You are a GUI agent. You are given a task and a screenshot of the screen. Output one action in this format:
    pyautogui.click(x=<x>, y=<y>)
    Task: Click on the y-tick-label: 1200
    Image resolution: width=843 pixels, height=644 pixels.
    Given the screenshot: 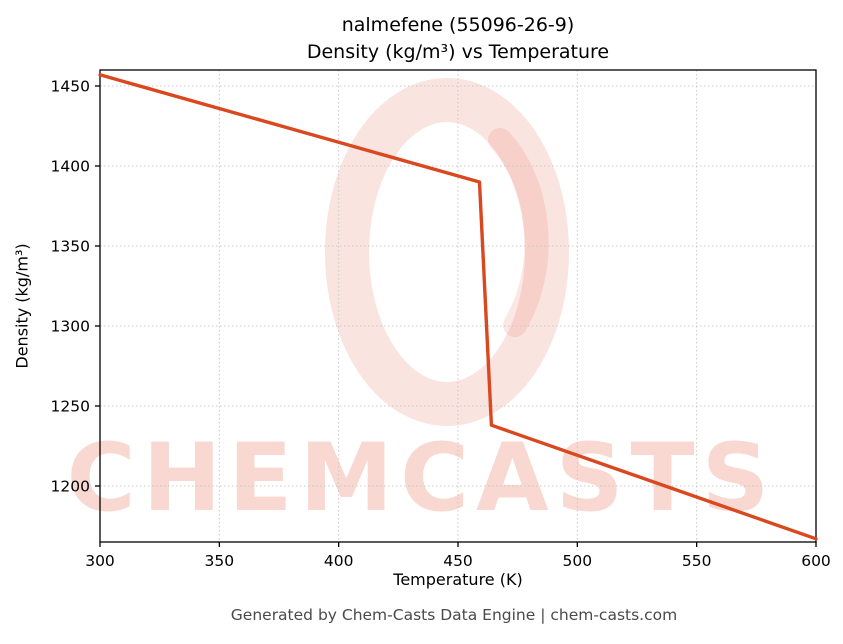 What is the action you would take?
    pyautogui.click(x=70, y=487)
    